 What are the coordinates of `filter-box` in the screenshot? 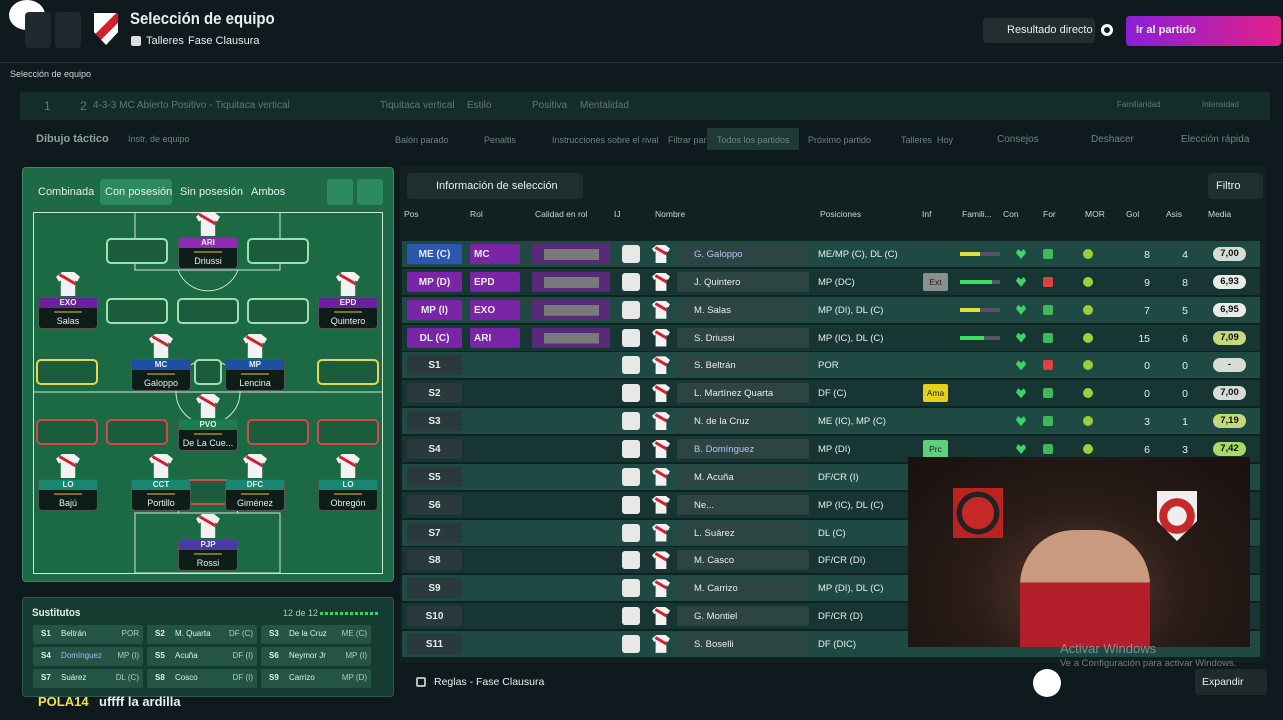 It's located at (1235, 186).